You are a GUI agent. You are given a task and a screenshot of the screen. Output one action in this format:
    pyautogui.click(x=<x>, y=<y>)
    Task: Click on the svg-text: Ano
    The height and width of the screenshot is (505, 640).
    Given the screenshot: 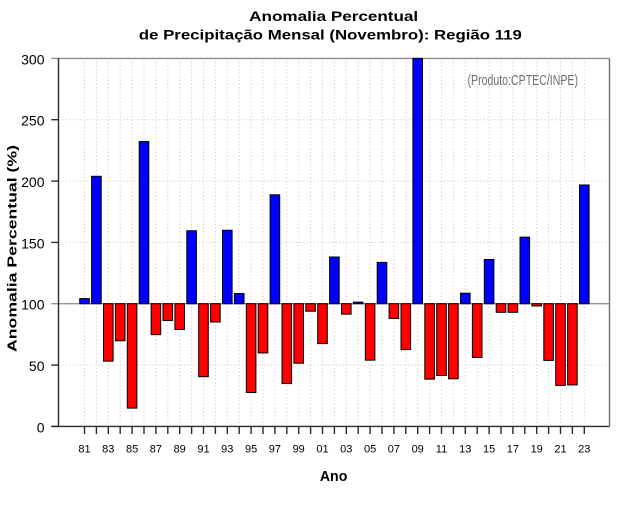 What is the action you would take?
    pyautogui.click(x=334, y=476)
    